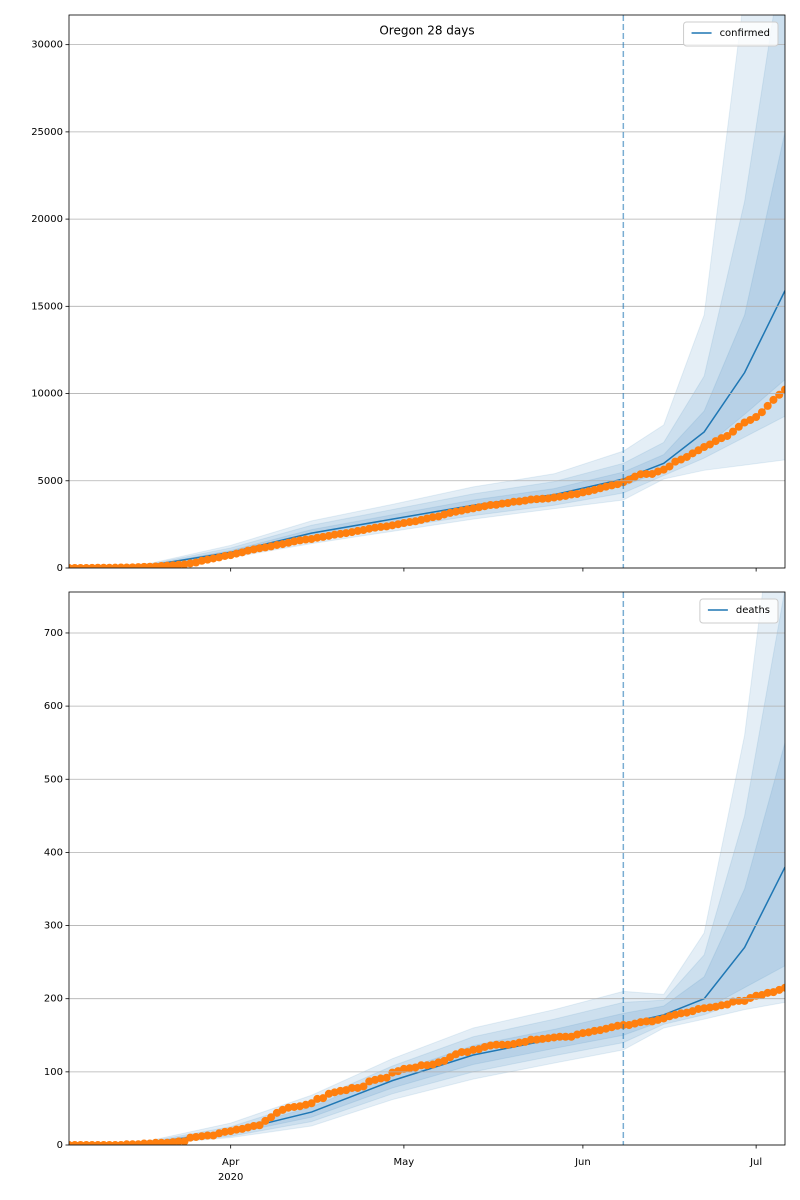  What do you see at coordinates (745, 33) in the screenshot?
I see `legend-label: confirmed` at bounding box center [745, 33].